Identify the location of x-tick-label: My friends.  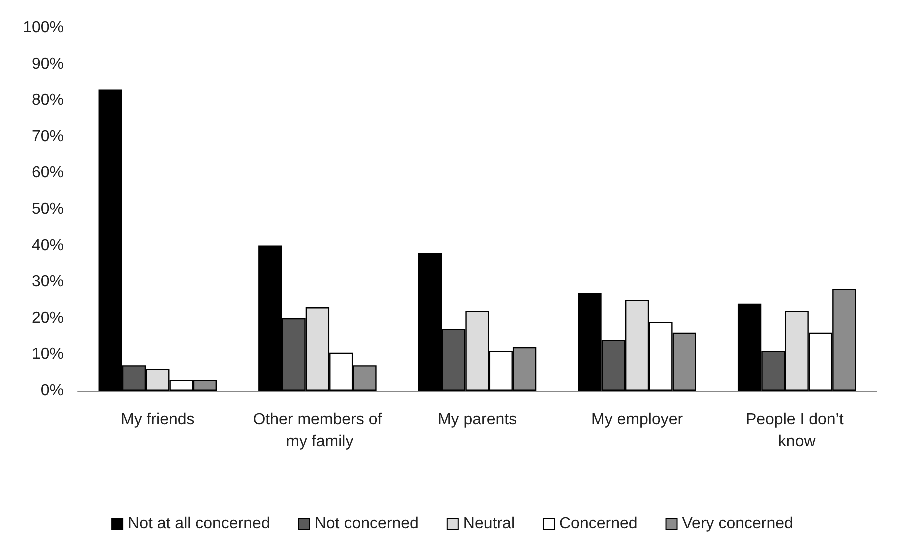
(158, 420).